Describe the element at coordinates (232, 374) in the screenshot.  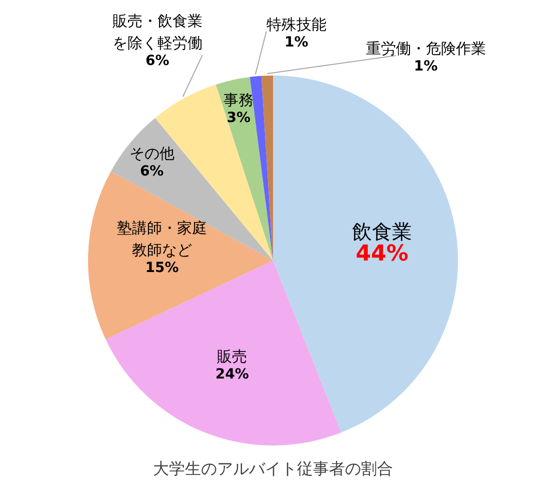
I see `data-label: 24%` at that location.